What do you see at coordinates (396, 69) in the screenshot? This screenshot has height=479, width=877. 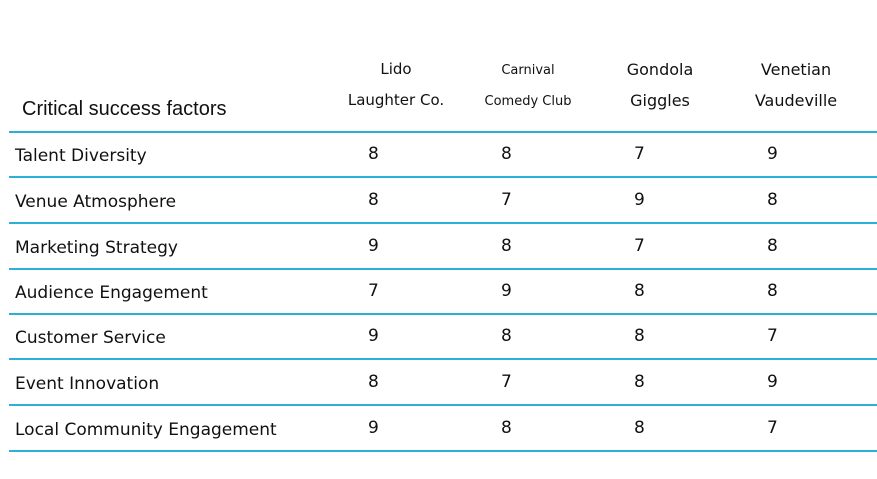 I see `column-header-1-line1: Lido` at bounding box center [396, 69].